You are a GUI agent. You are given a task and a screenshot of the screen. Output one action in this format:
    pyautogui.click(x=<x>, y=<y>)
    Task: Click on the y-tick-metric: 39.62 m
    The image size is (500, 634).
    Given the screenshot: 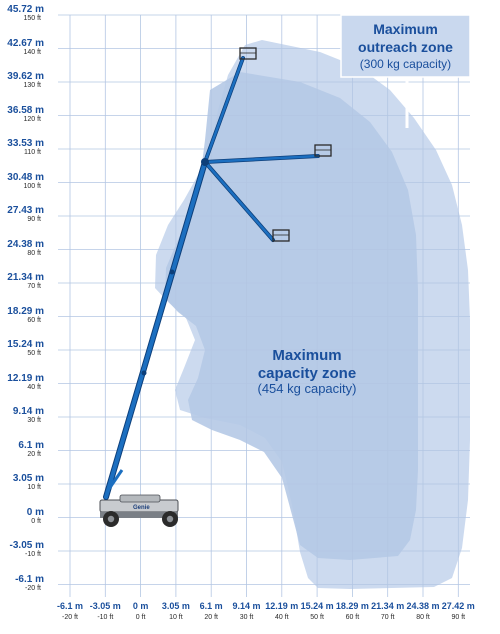 What is the action you would take?
    pyautogui.click(x=25, y=76)
    